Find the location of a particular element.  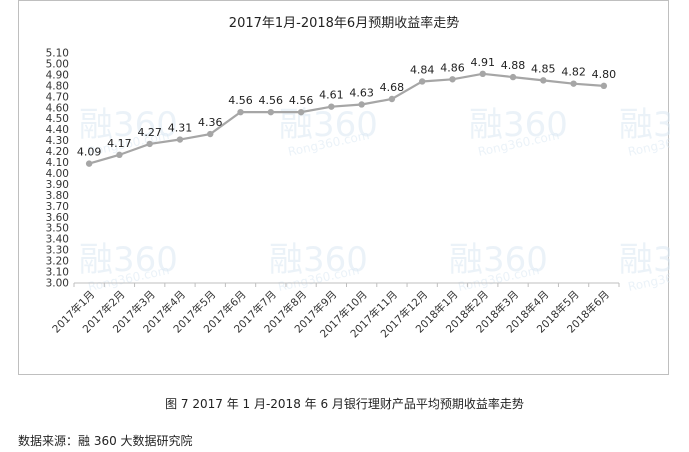

y-tick-label: 4.60 is located at coordinates (57, 108).